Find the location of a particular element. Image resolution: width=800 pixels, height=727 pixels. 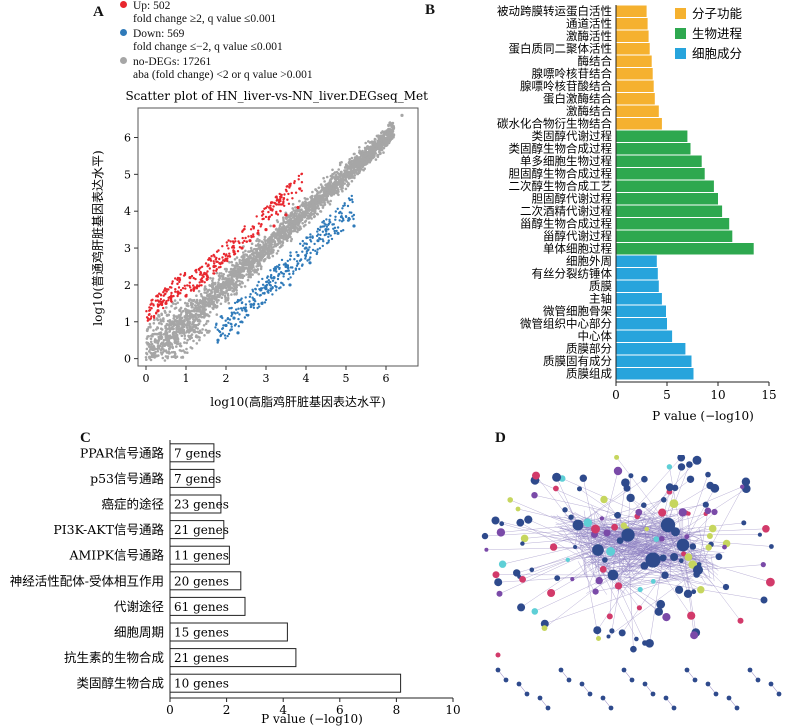

scatter-xtick-0: 0 is located at coordinates (146, 378).